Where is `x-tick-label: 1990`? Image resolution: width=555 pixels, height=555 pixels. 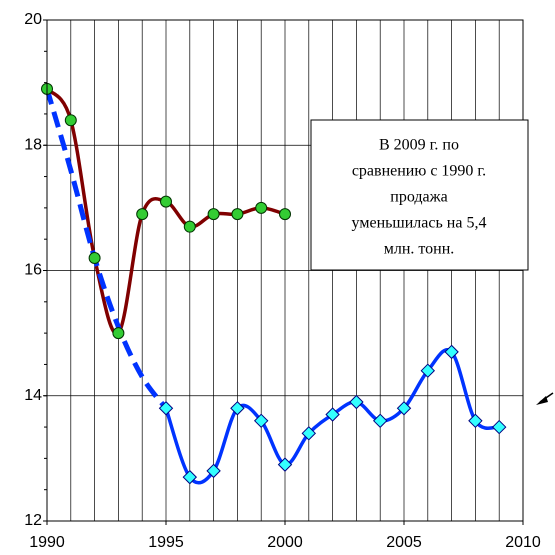
x-tick-label: 1990 is located at coordinates (47, 542).